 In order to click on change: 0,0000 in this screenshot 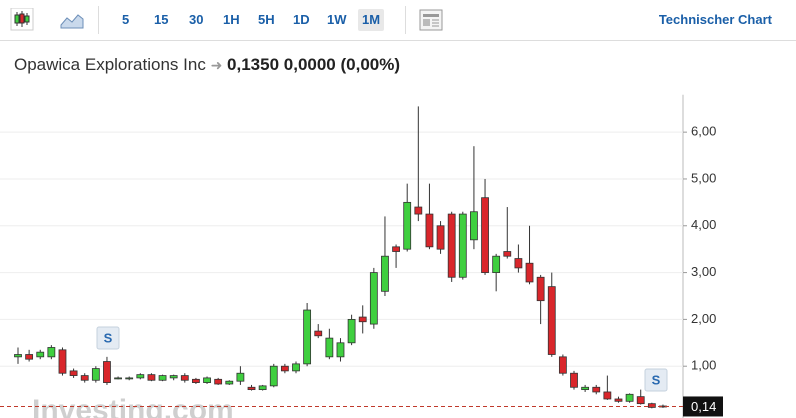, I will do `click(309, 64)`.